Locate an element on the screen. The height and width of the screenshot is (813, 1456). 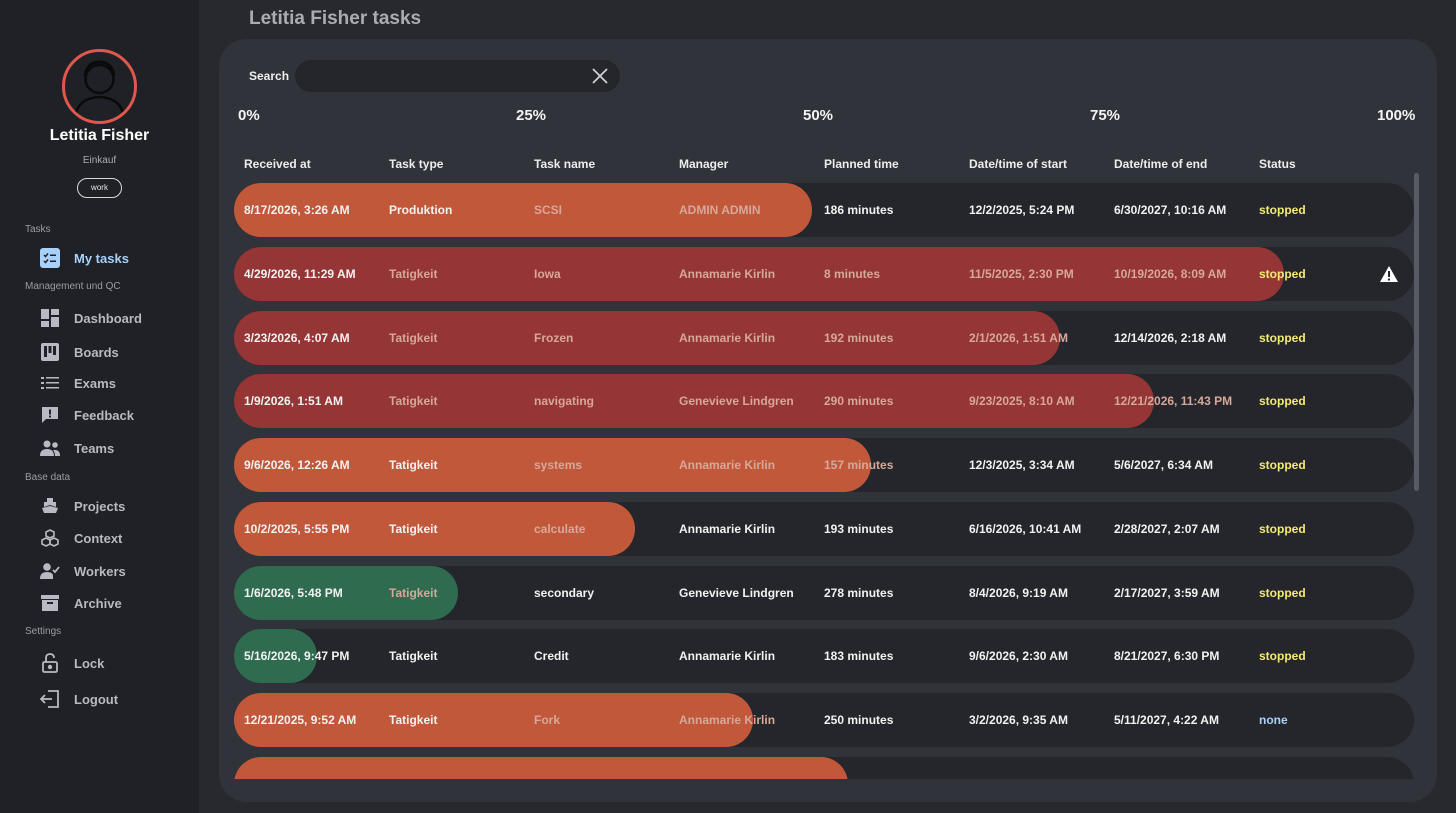
sidebar-item-label: Logout is located at coordinates (96, 699).